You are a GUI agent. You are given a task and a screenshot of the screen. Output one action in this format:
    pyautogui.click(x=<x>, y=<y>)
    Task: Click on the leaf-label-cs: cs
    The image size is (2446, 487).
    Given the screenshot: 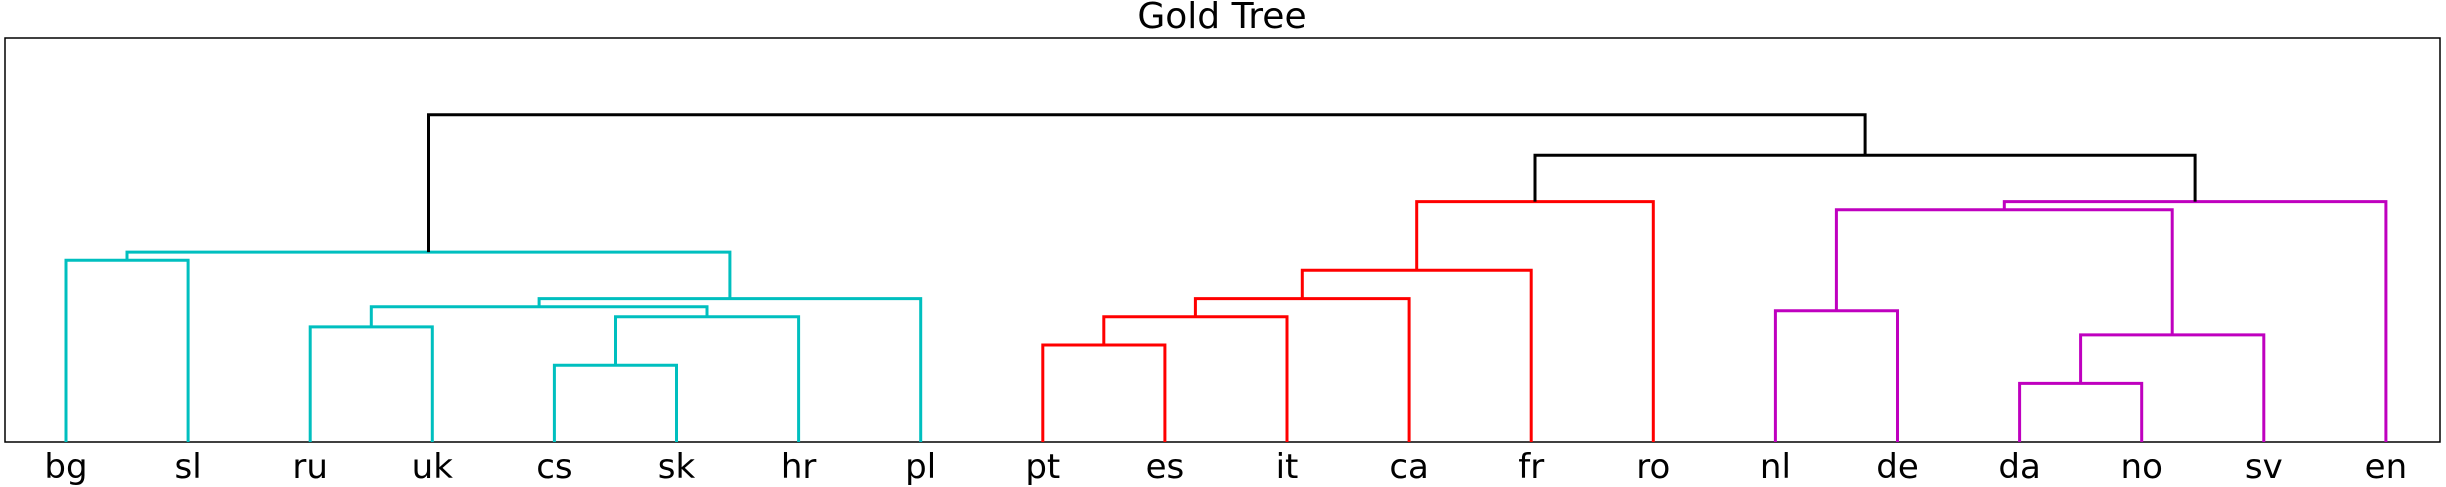 What is the action you would take?
    pyautogui.click(x=554, y=467)
    